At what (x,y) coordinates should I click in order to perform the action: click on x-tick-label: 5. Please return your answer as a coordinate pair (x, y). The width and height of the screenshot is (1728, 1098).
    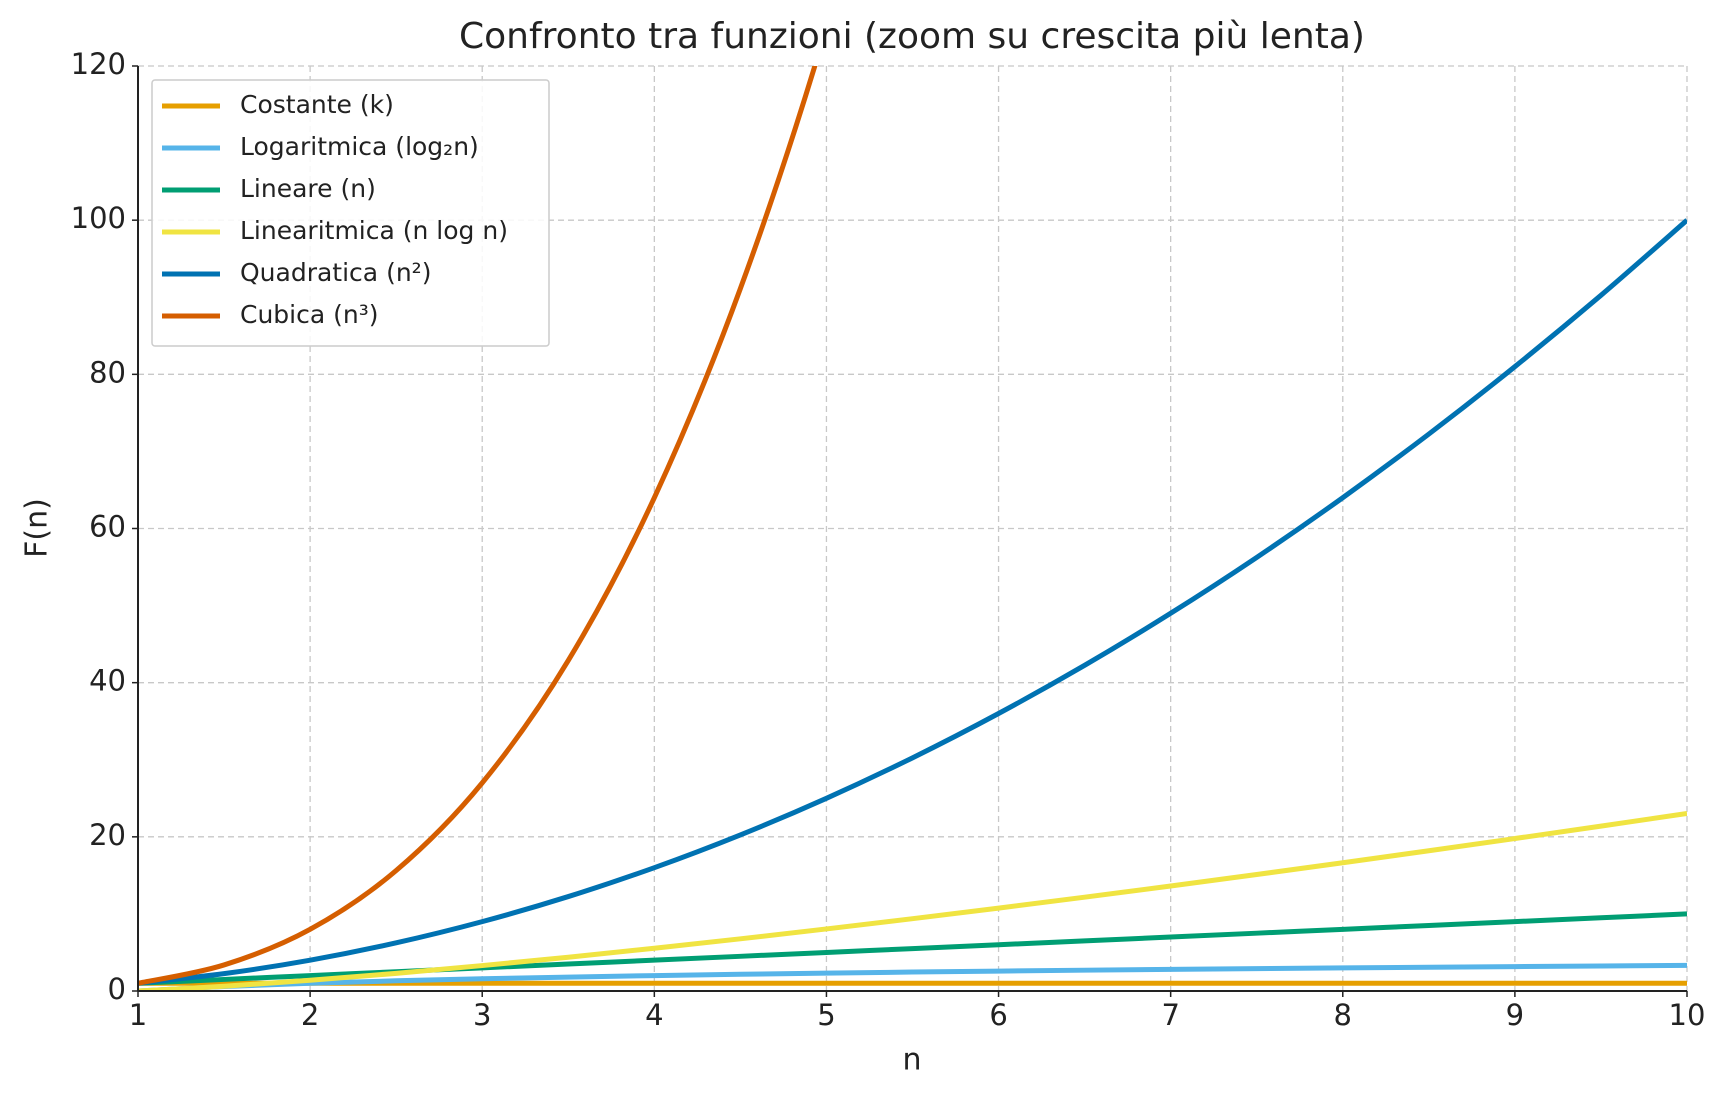
    Looking at the image, I should click on (826, 1015).